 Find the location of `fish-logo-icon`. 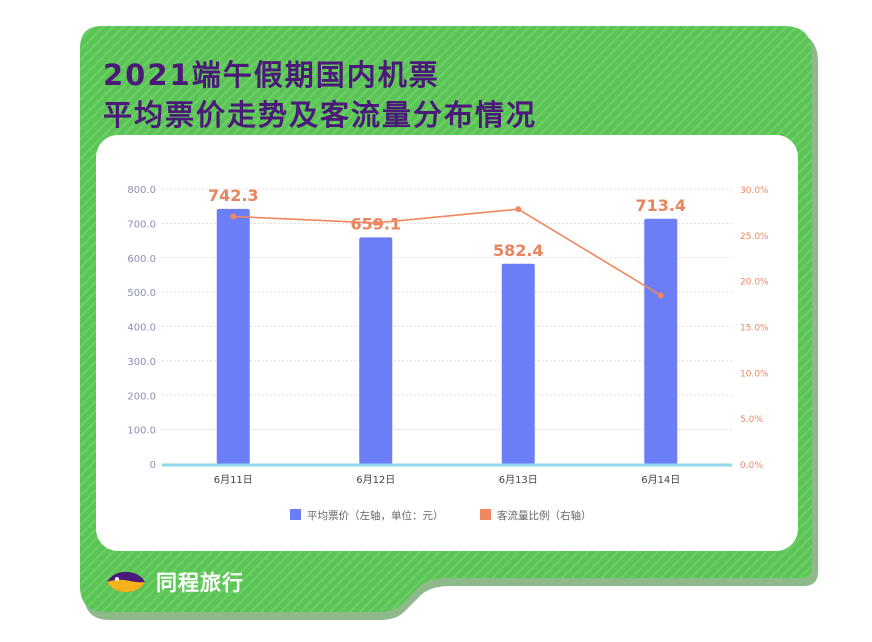

fish-logo-icon is located at coordinates (126, 582).